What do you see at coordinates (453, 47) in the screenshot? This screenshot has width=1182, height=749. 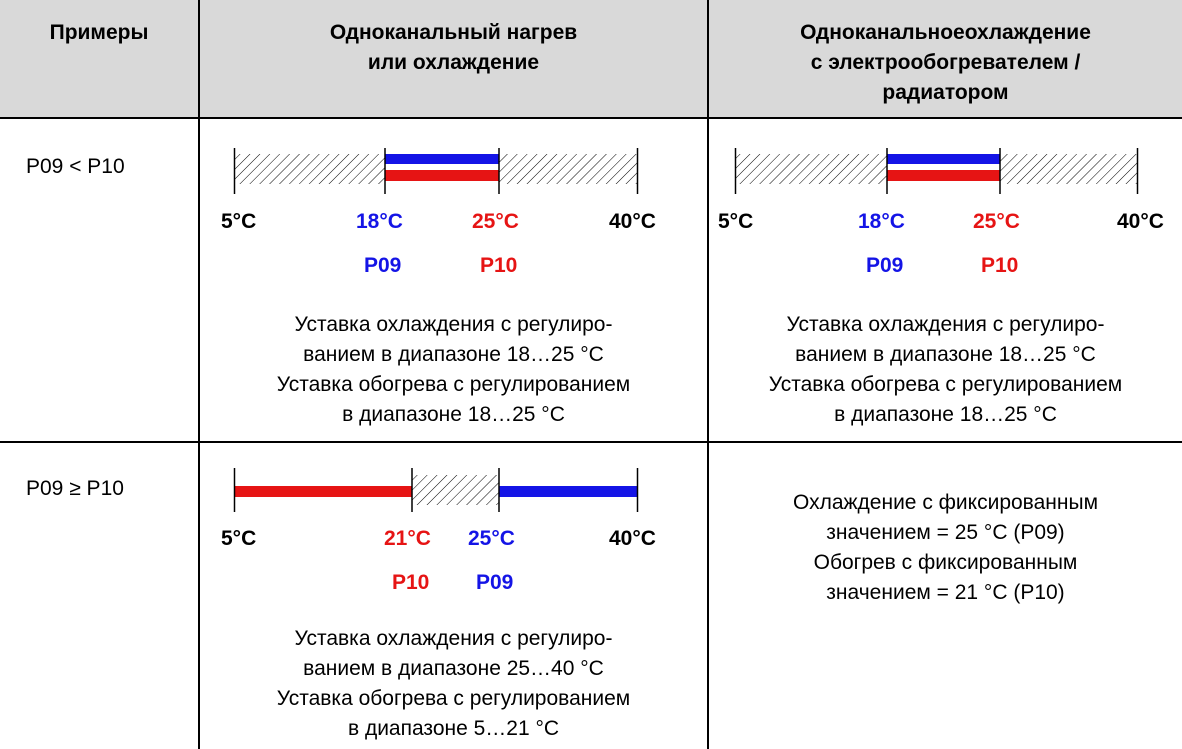 I see `header-single-channel: Одноканальный нагрев или охлаждение` at bounding box center [453, 47].